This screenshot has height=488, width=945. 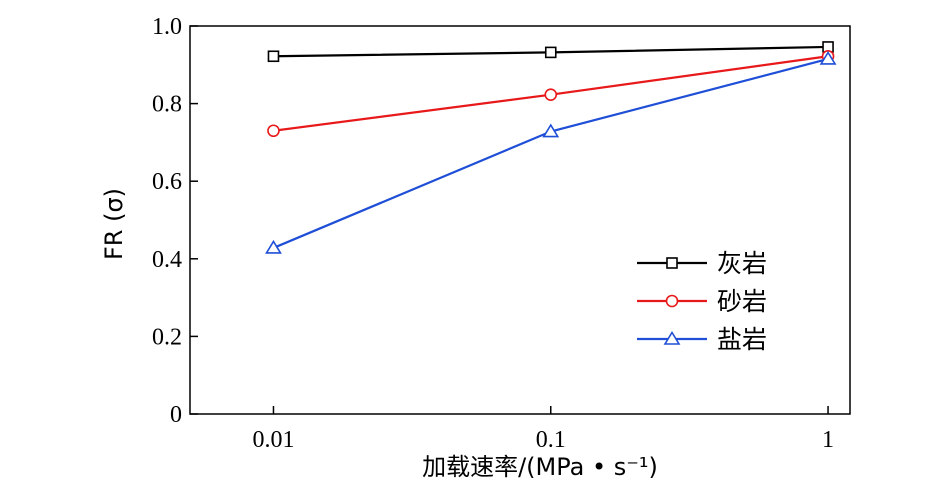 I want to click on y-tick-label: 0.6, so click(x=167, y=182).